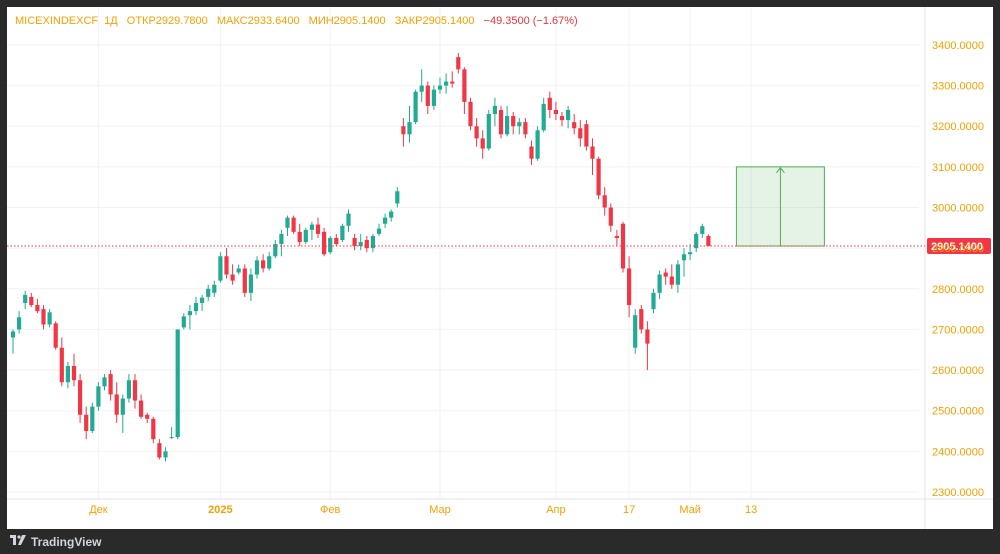 This screenshot has width=1000, height=554. I want to click on legend-interval: 1Д, so click(111, 21).